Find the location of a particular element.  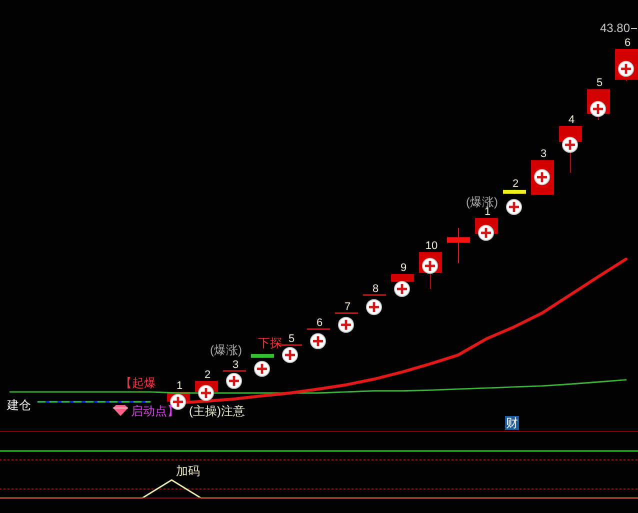

annotation: 加码 is located at coordinates (188, 471).